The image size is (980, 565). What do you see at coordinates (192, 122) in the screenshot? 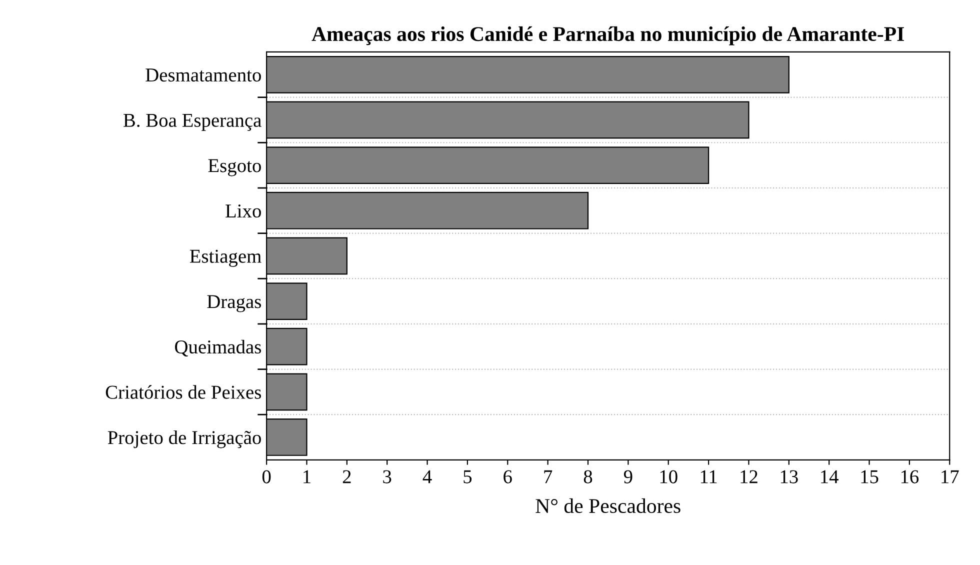
I see `y-tick-label: B. Boa Esperança` at bounding box center [192, 122].